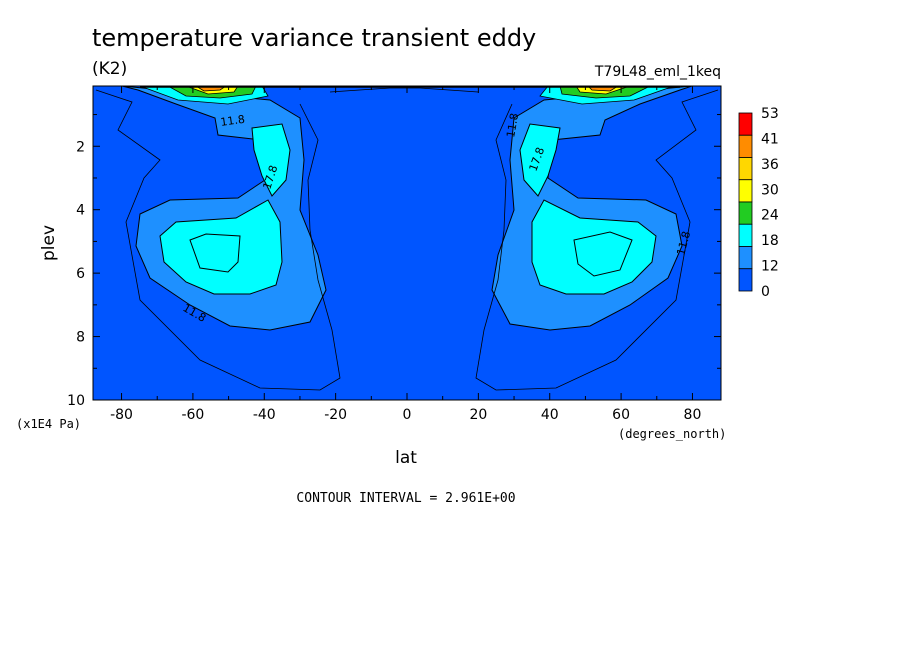 The width and height of the screenshot is (904, 654). What do you see at coordinates (80, 211) in the screenshot?
I see `y-tick-label: 4` at bounding box center [80, 211].